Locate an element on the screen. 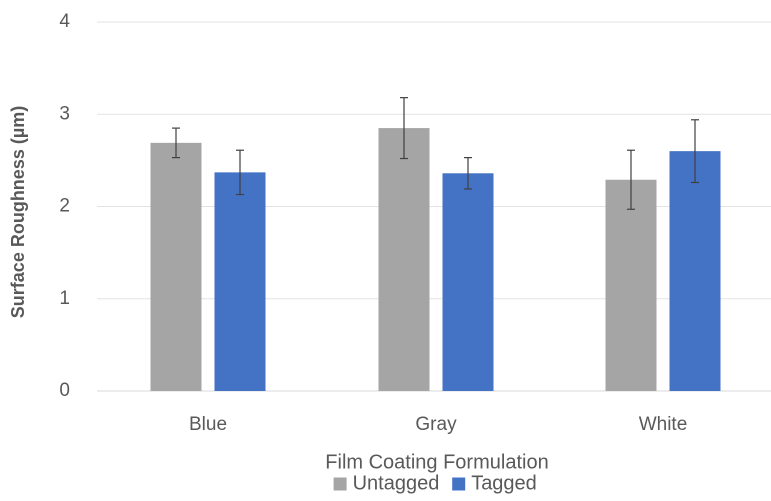  legend-swatch-tagged is located at coordinates (459, 484).